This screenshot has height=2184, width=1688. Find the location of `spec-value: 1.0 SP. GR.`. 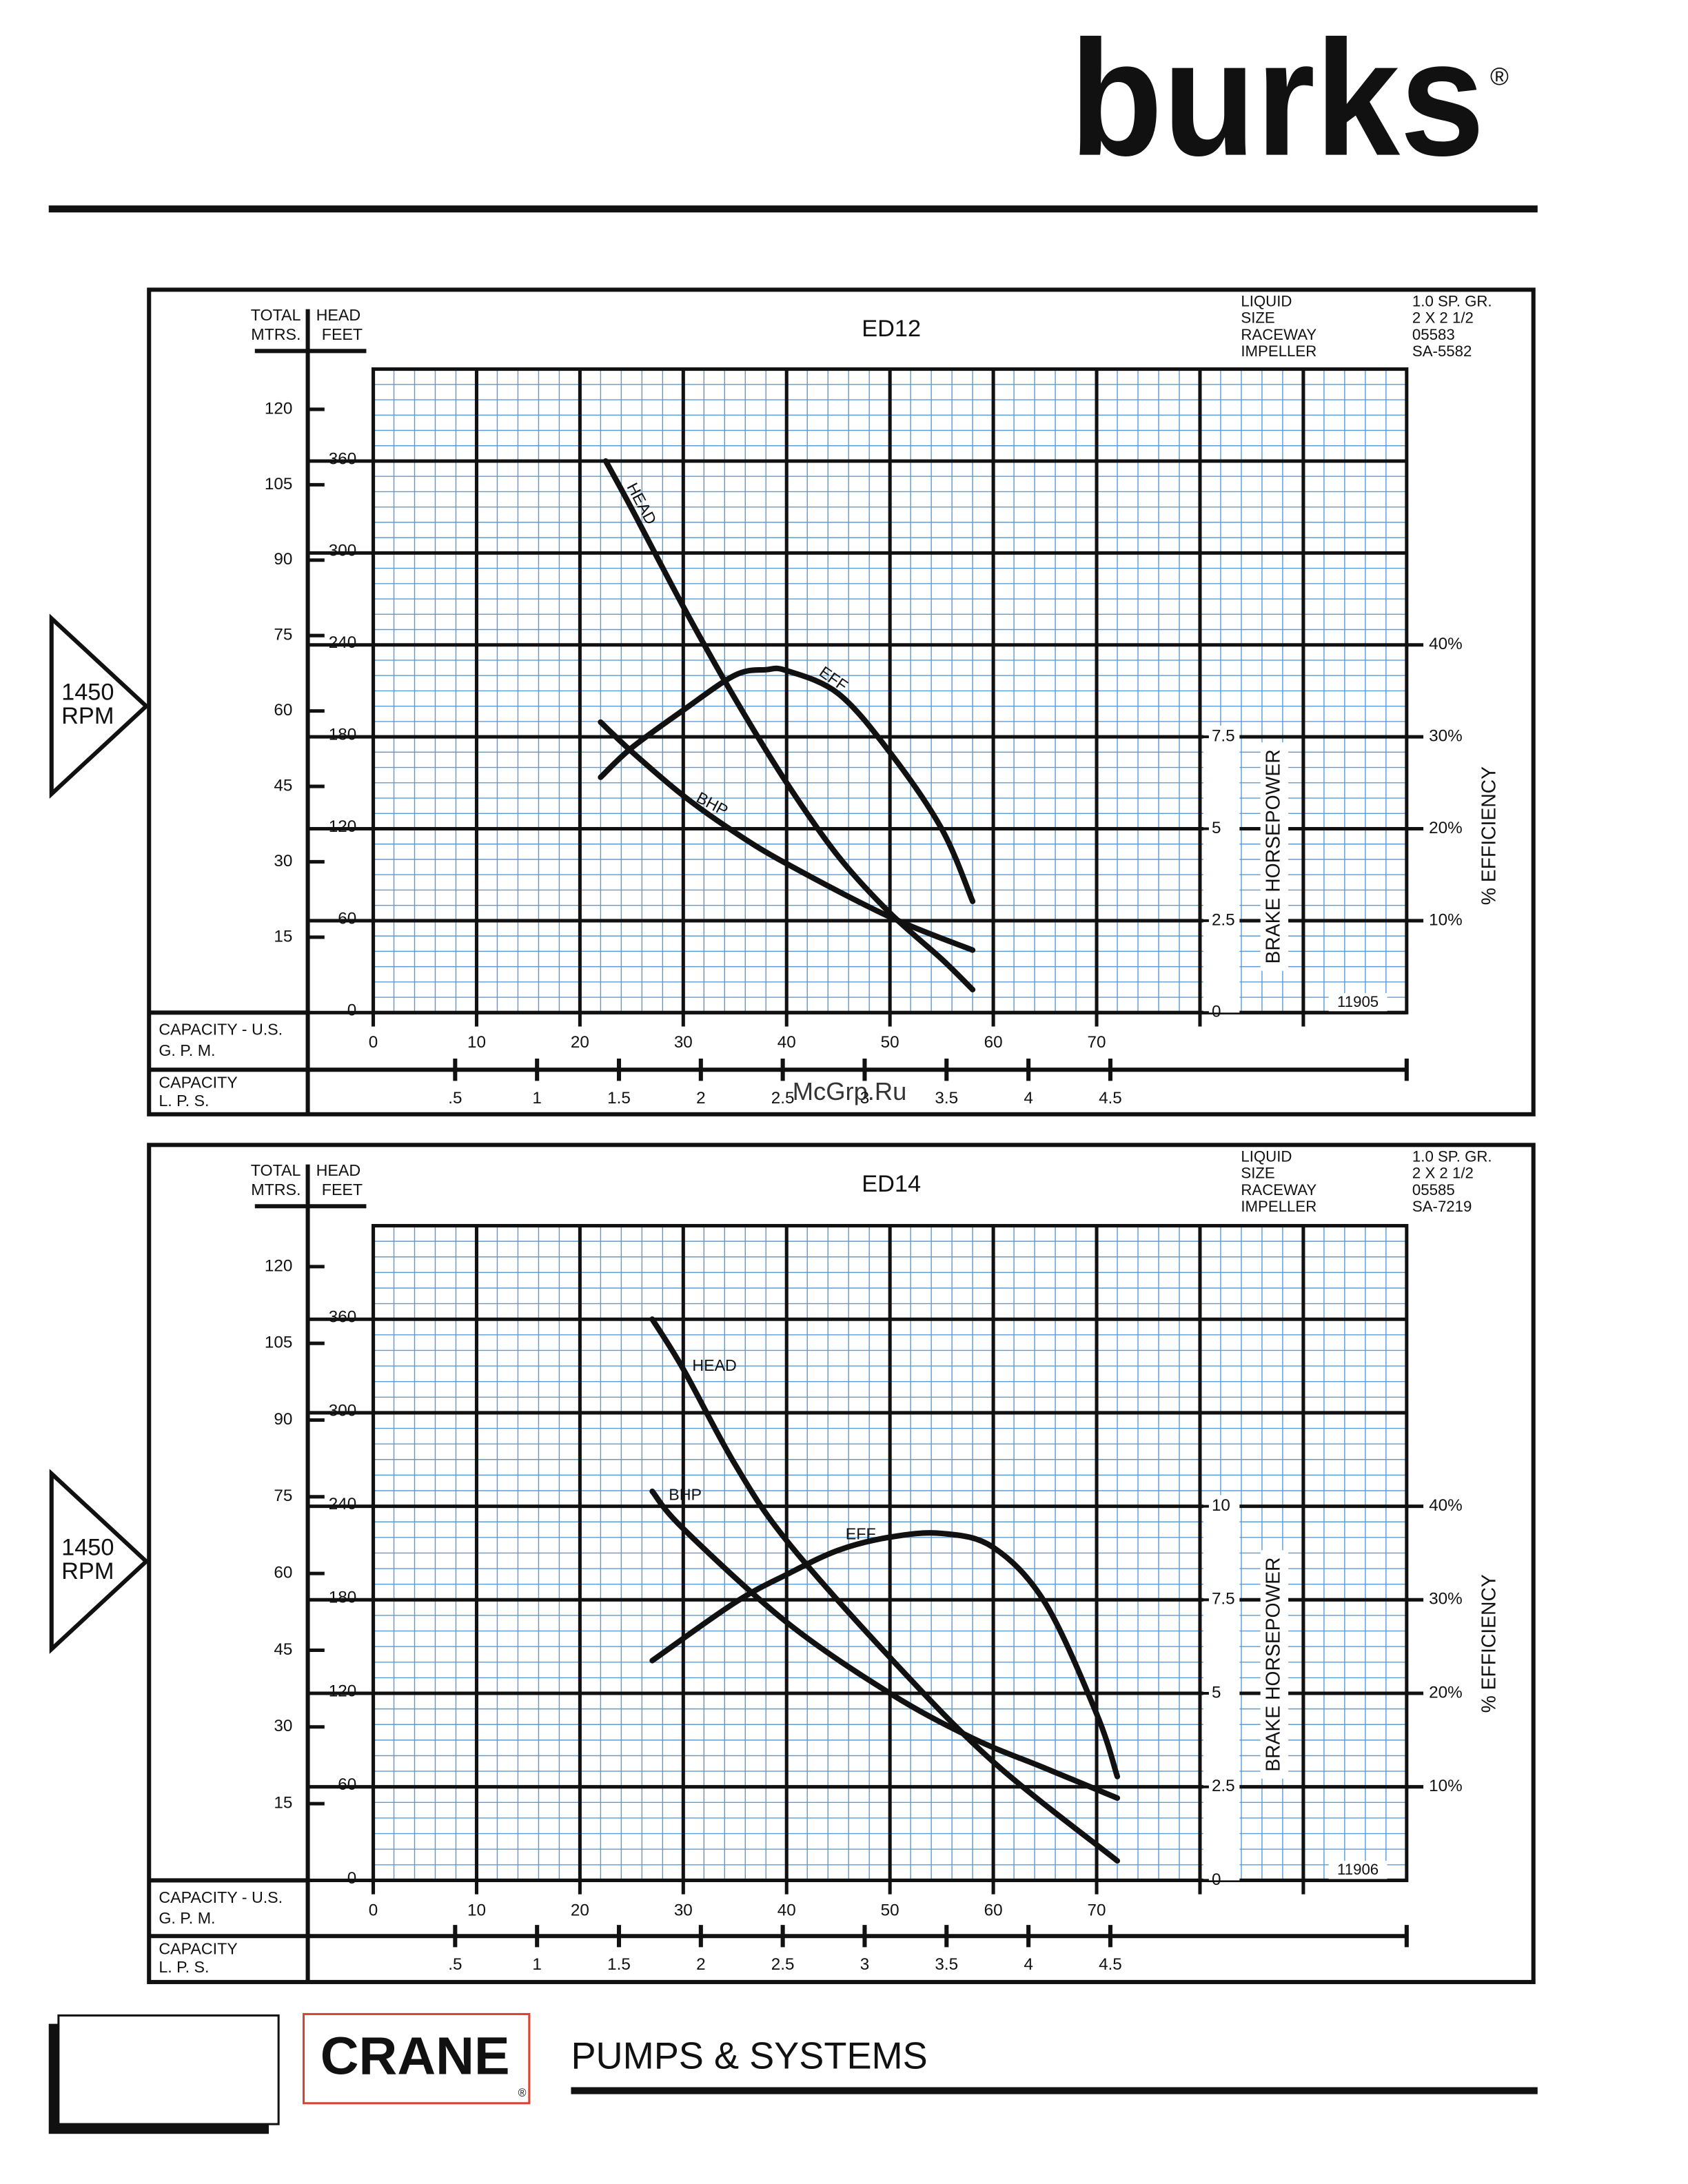

spec-value: 1.0 SP. GR. is located at coordinates (1452, 1156).